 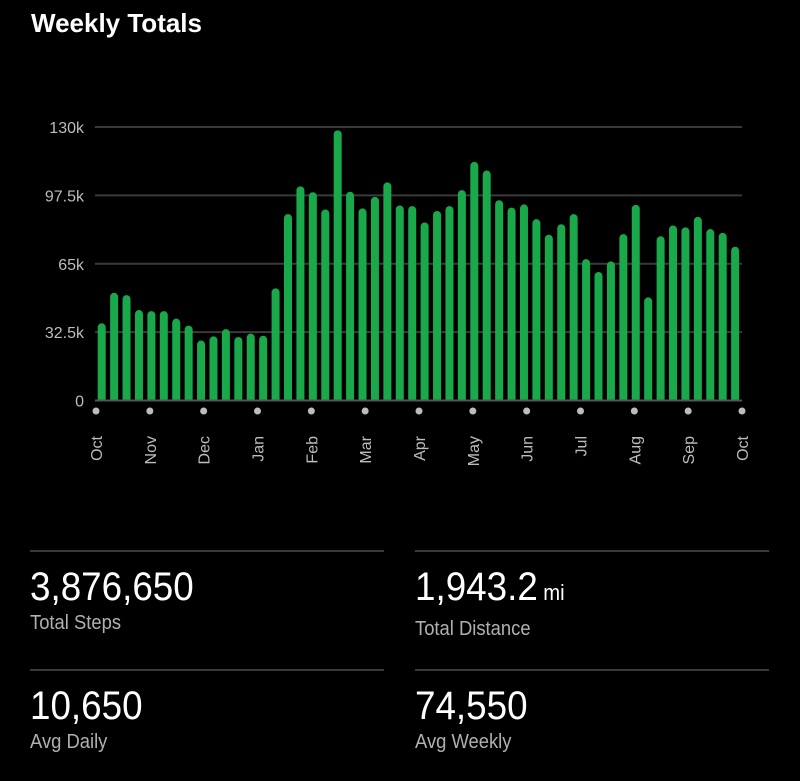 I want to click on stat-value: 74,550, so click(x=471, y=706).